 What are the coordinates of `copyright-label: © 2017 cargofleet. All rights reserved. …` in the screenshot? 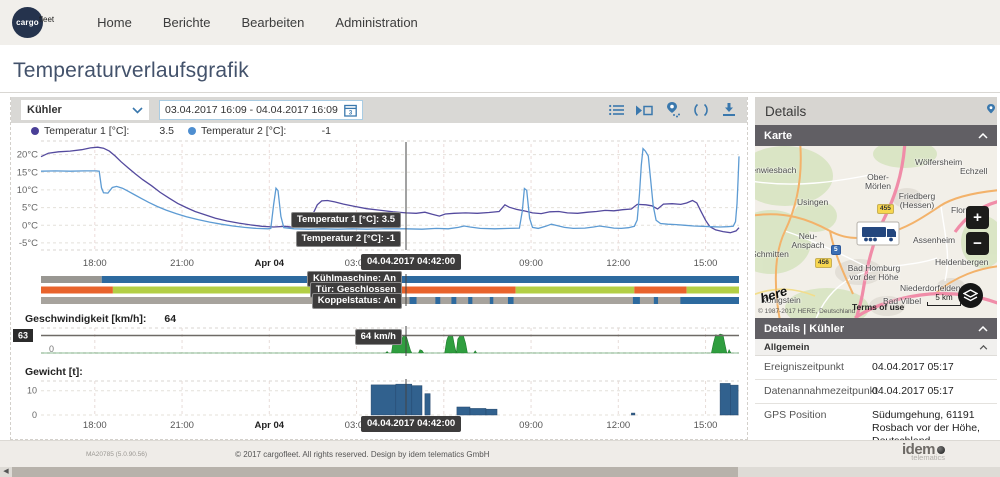 It's located at (362, 454).